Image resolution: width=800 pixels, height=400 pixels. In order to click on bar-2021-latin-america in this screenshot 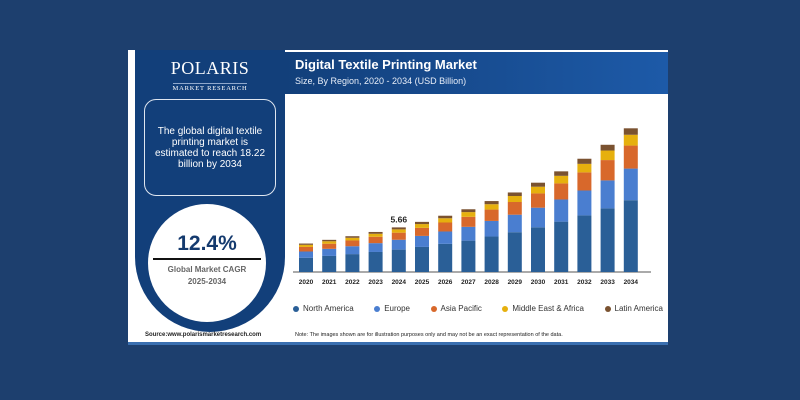, I will do `click(329, 240)`.